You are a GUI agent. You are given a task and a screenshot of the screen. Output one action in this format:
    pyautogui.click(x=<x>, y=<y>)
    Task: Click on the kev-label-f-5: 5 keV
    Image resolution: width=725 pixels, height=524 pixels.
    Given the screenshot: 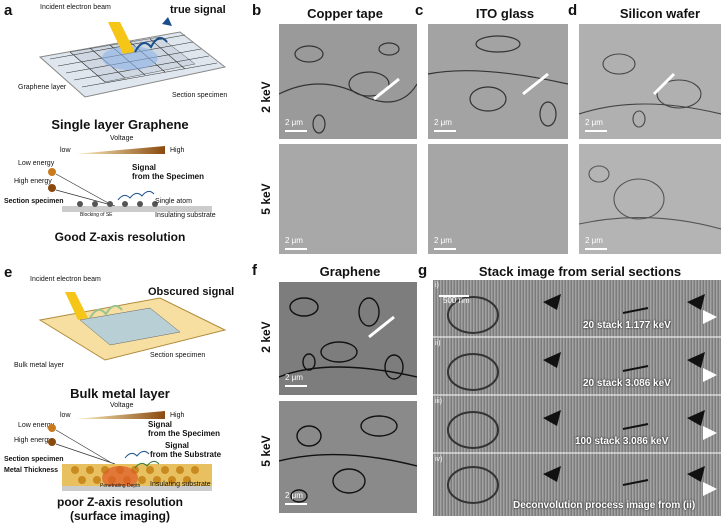 What is the action you would take?
    pyautogui.click(x=266, y=451)
    